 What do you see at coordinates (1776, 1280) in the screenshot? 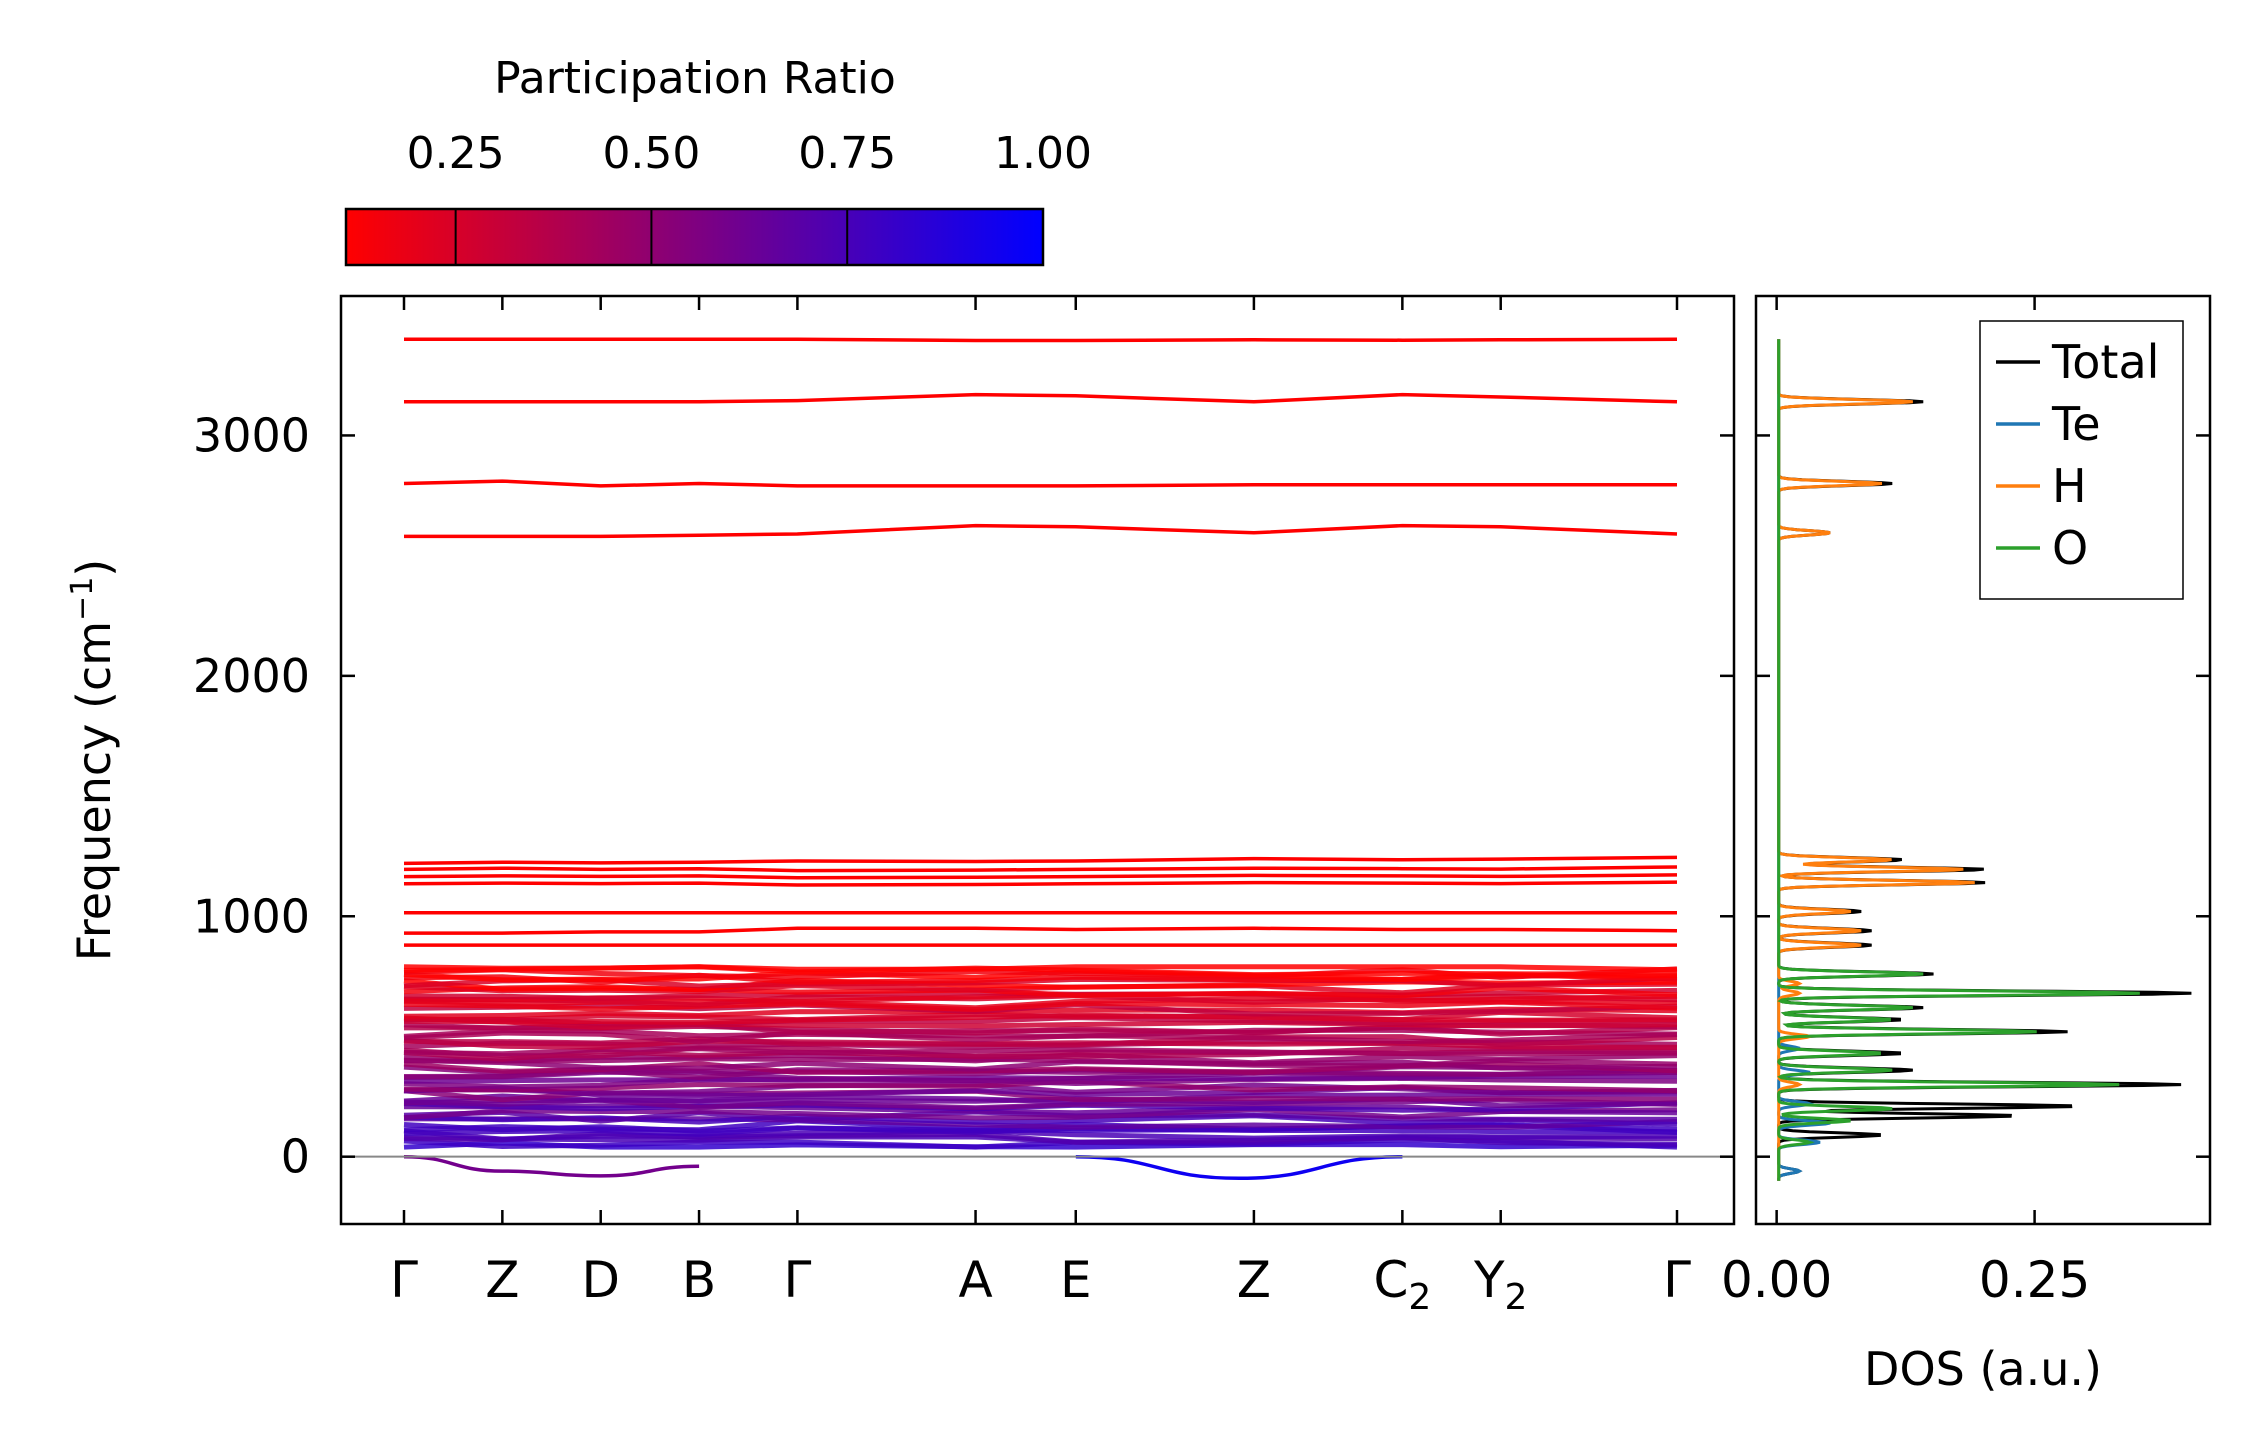
I see `dos-x-tick-label: 0.00` at bounding box center [1776, 1280].